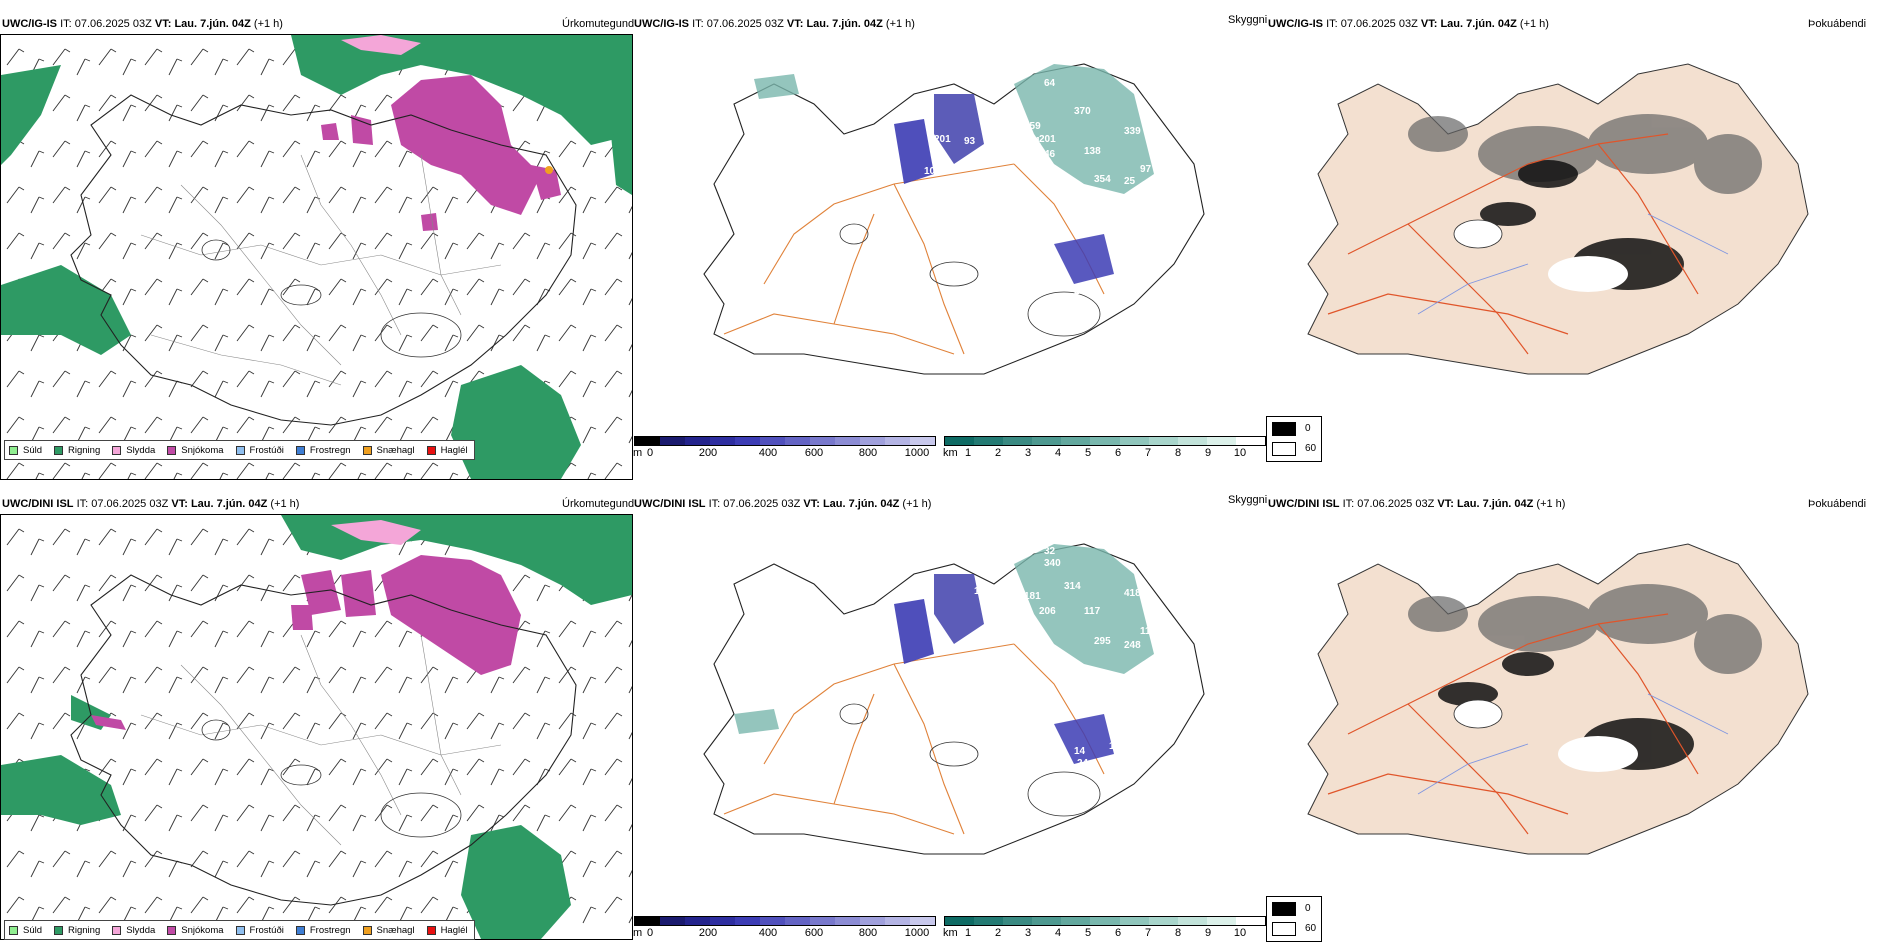 This screenshot has height=950, width=1900. I want to click on cloud-value: 120, so click(922, 201).